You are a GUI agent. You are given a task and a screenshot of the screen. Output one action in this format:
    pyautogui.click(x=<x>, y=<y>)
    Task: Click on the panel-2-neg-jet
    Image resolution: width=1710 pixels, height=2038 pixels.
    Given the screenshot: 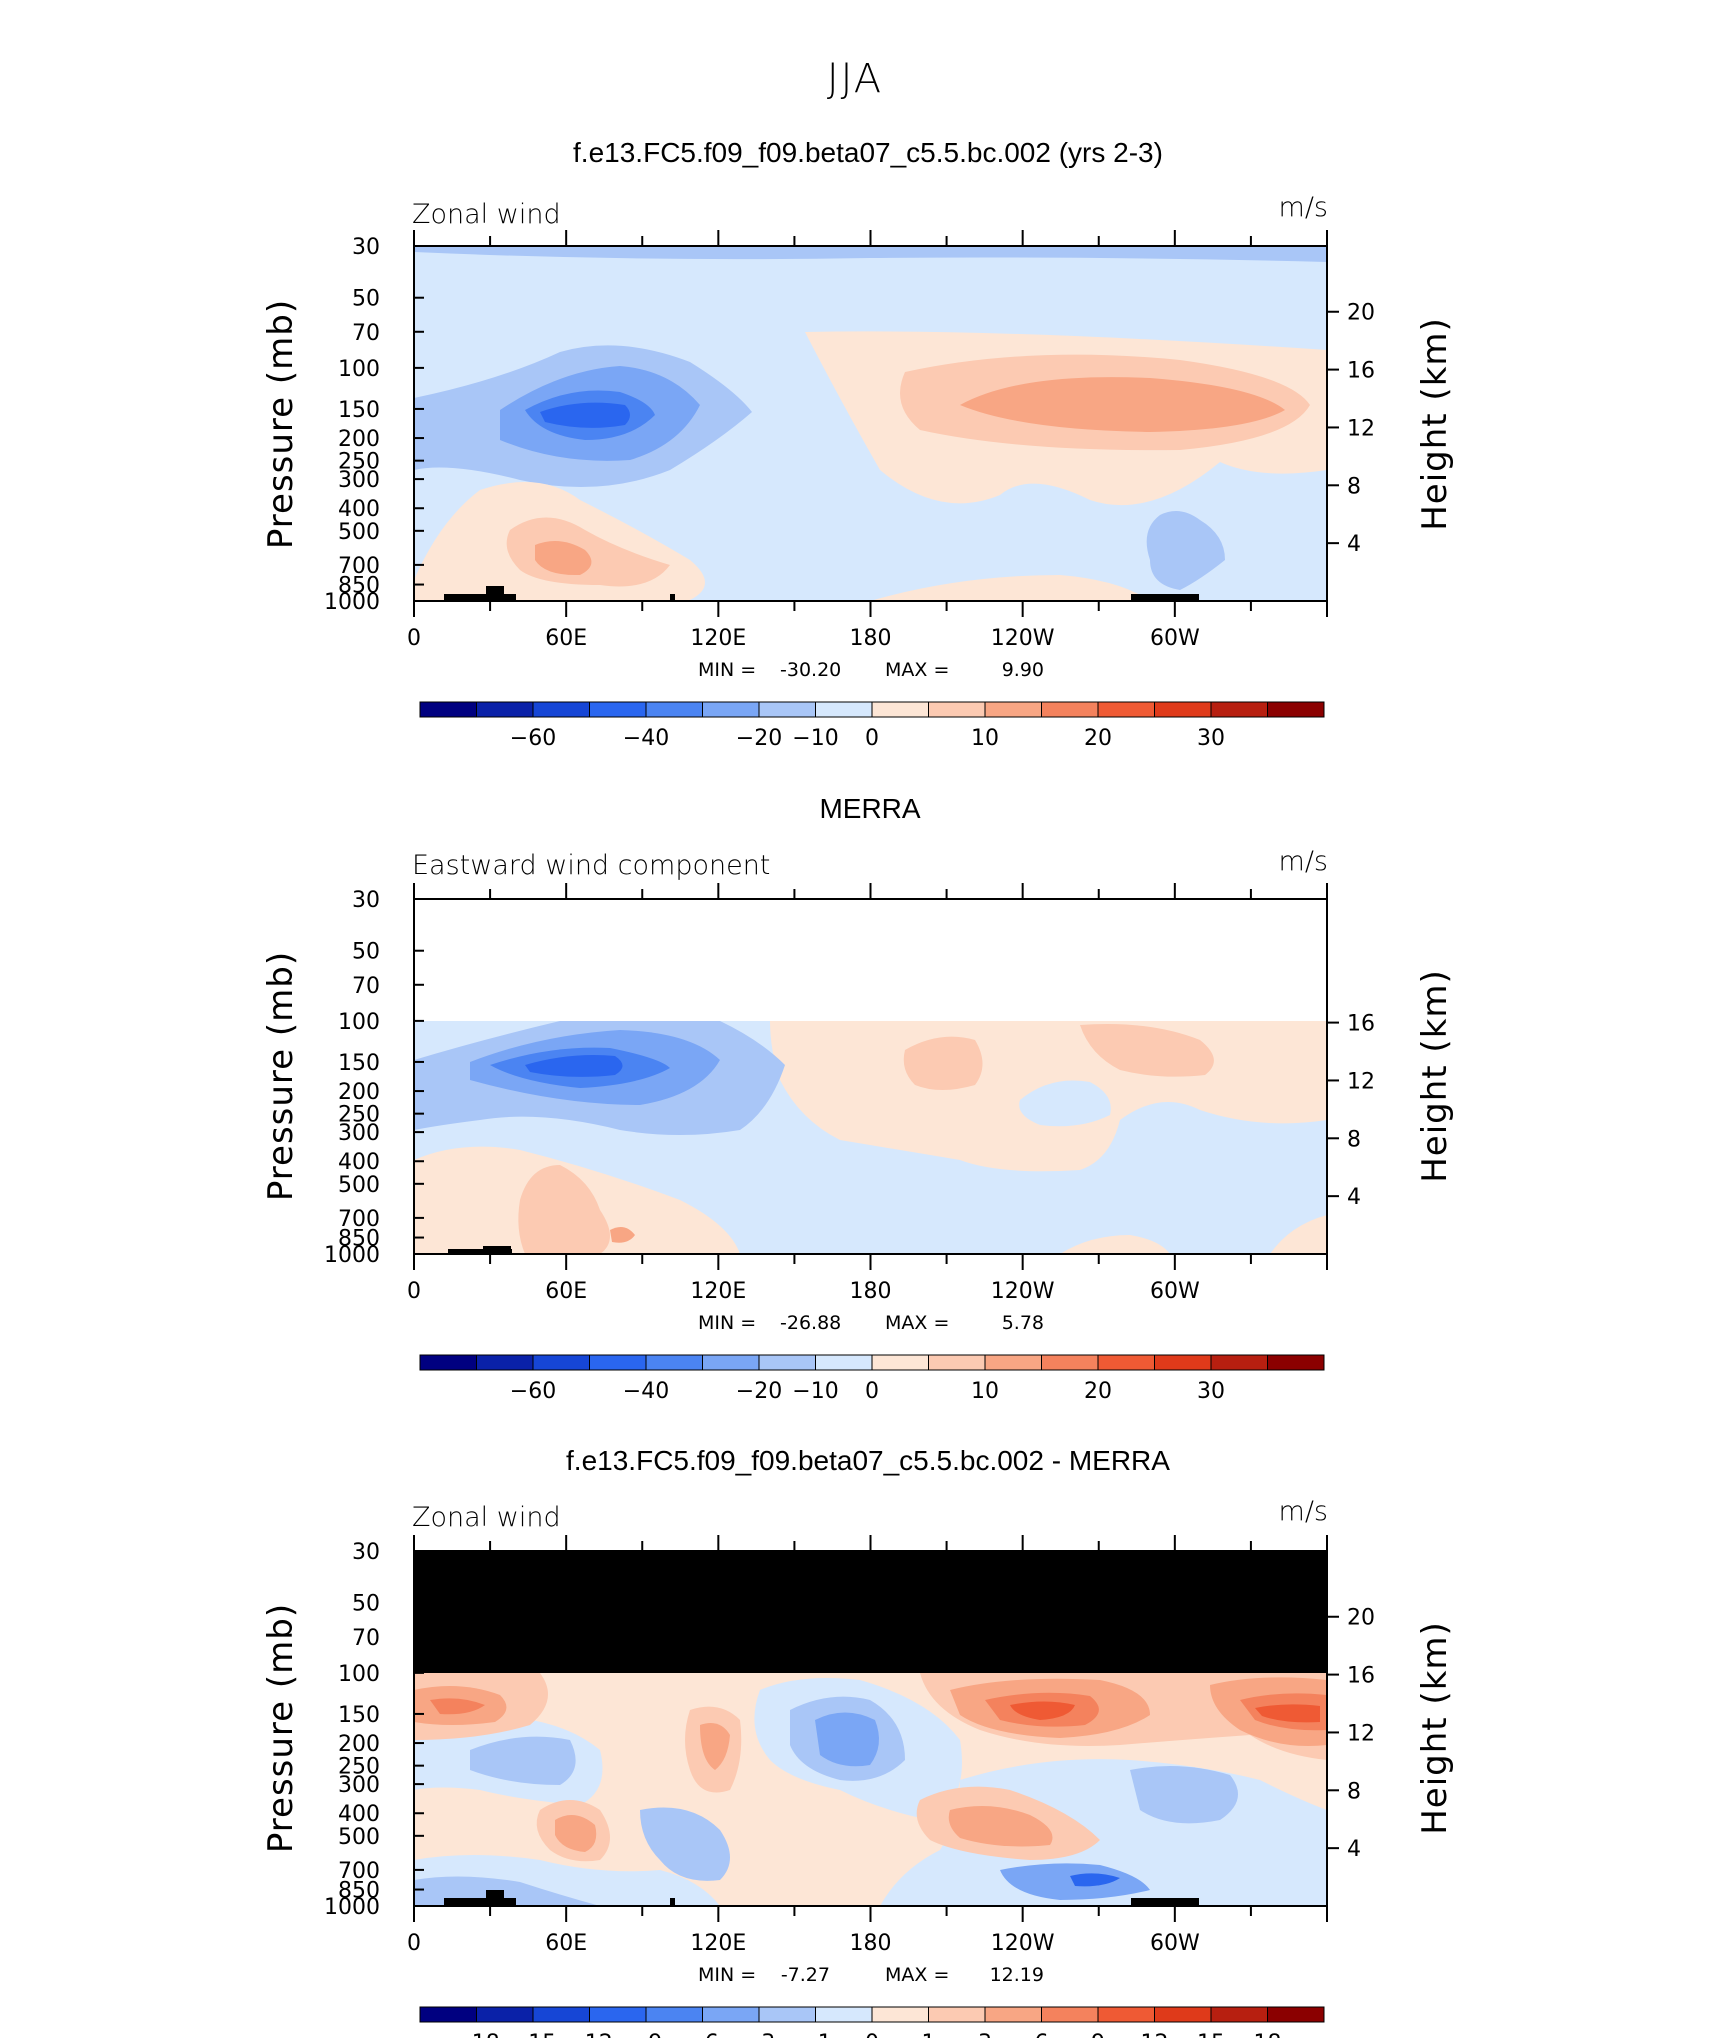 What is the action you would take?
    pyautogui.click(x=574, y=1066)
    